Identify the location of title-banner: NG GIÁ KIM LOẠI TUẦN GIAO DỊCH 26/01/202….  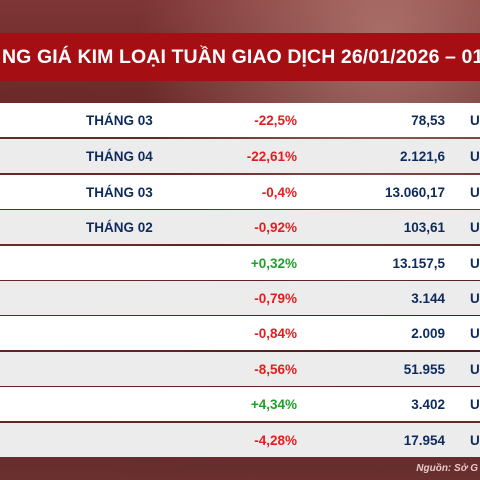
(240, 57).